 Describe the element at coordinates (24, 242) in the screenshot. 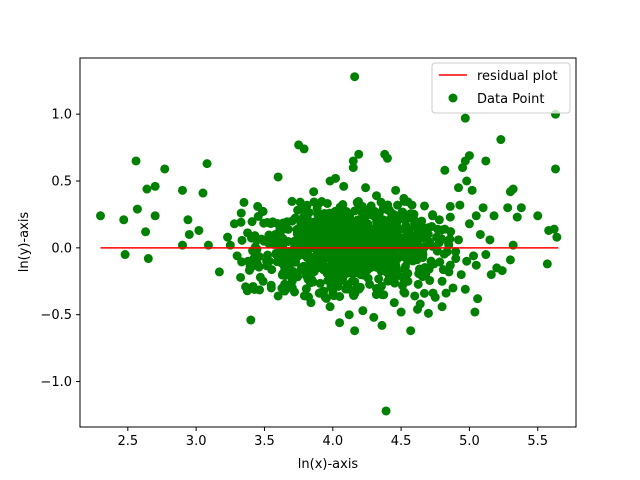

I see `y-axis-label: ln(y)-axis` at that location.